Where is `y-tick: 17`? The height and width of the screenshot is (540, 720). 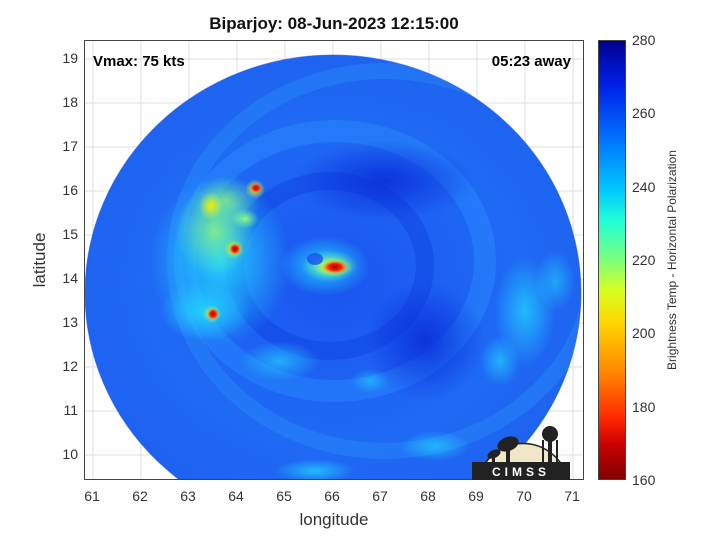 y-tick: 17 is located at coordinates (70, 146).